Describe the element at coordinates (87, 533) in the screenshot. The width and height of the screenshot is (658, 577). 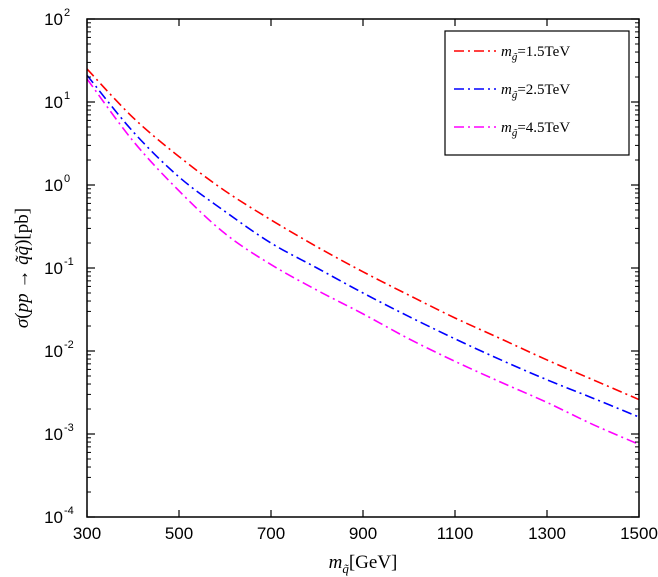
I see `x-tick-label: 300` at that location.